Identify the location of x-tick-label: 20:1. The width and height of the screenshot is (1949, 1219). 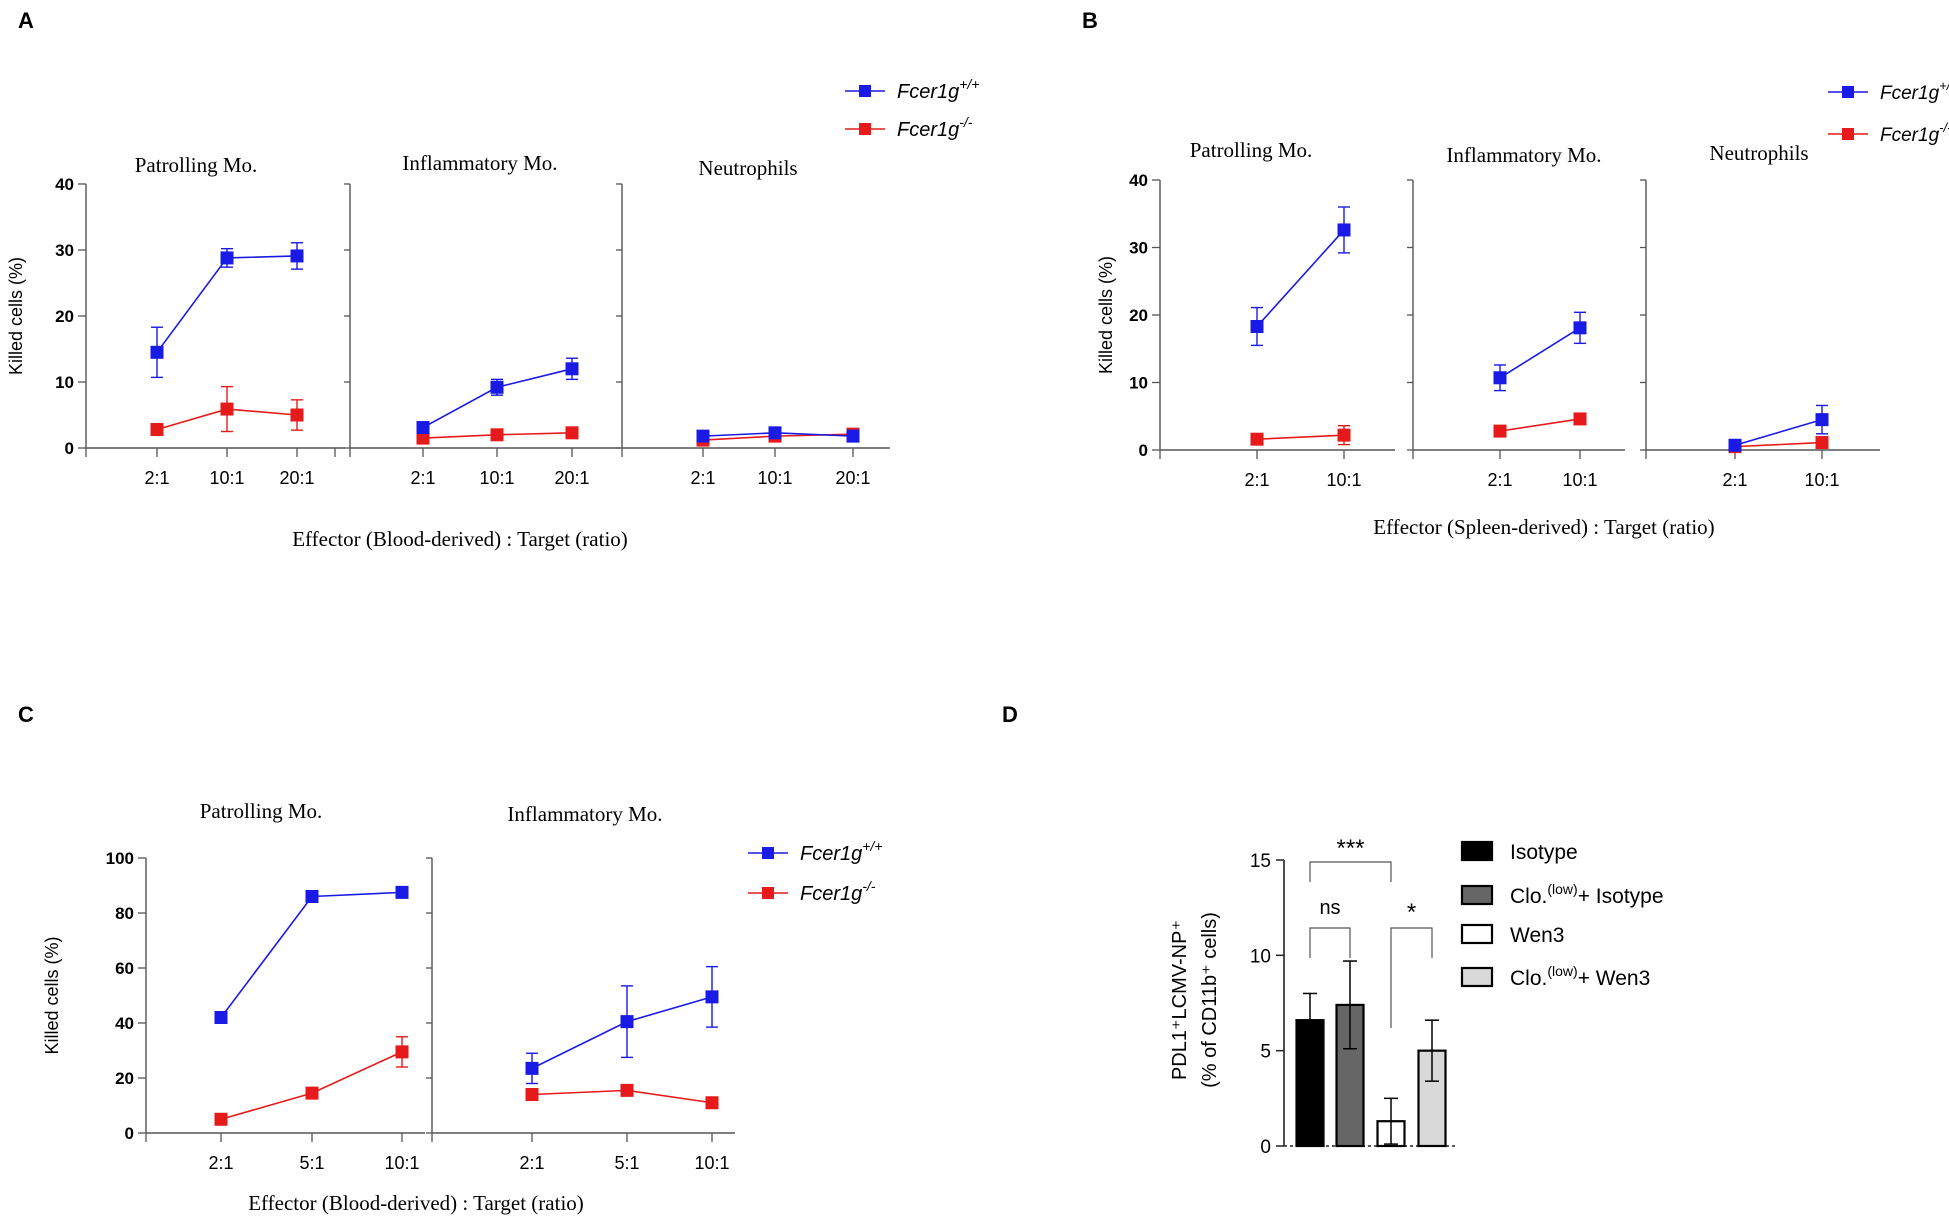
(852, 478).